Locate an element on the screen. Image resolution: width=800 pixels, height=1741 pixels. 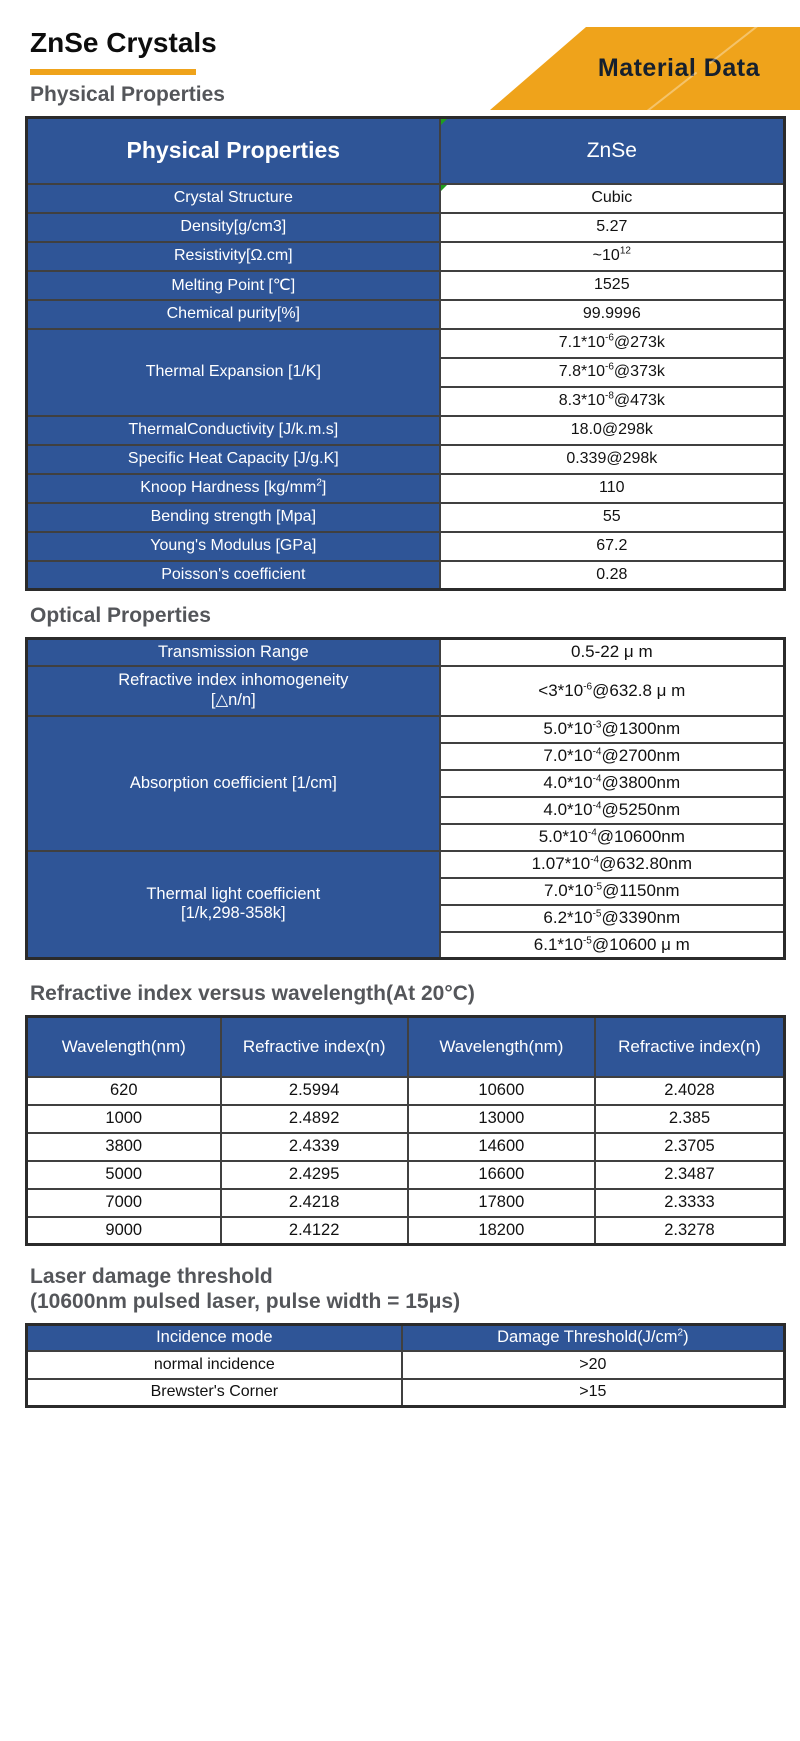
property-label-cell: Absorption coefficient [1/cm] is located at coordinates (233, 783).